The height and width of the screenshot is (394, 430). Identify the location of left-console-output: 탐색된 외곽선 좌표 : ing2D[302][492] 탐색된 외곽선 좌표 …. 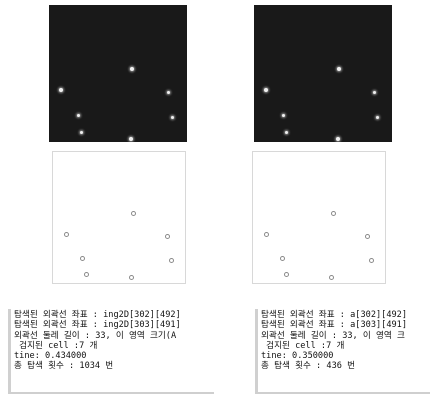
(111, 351).